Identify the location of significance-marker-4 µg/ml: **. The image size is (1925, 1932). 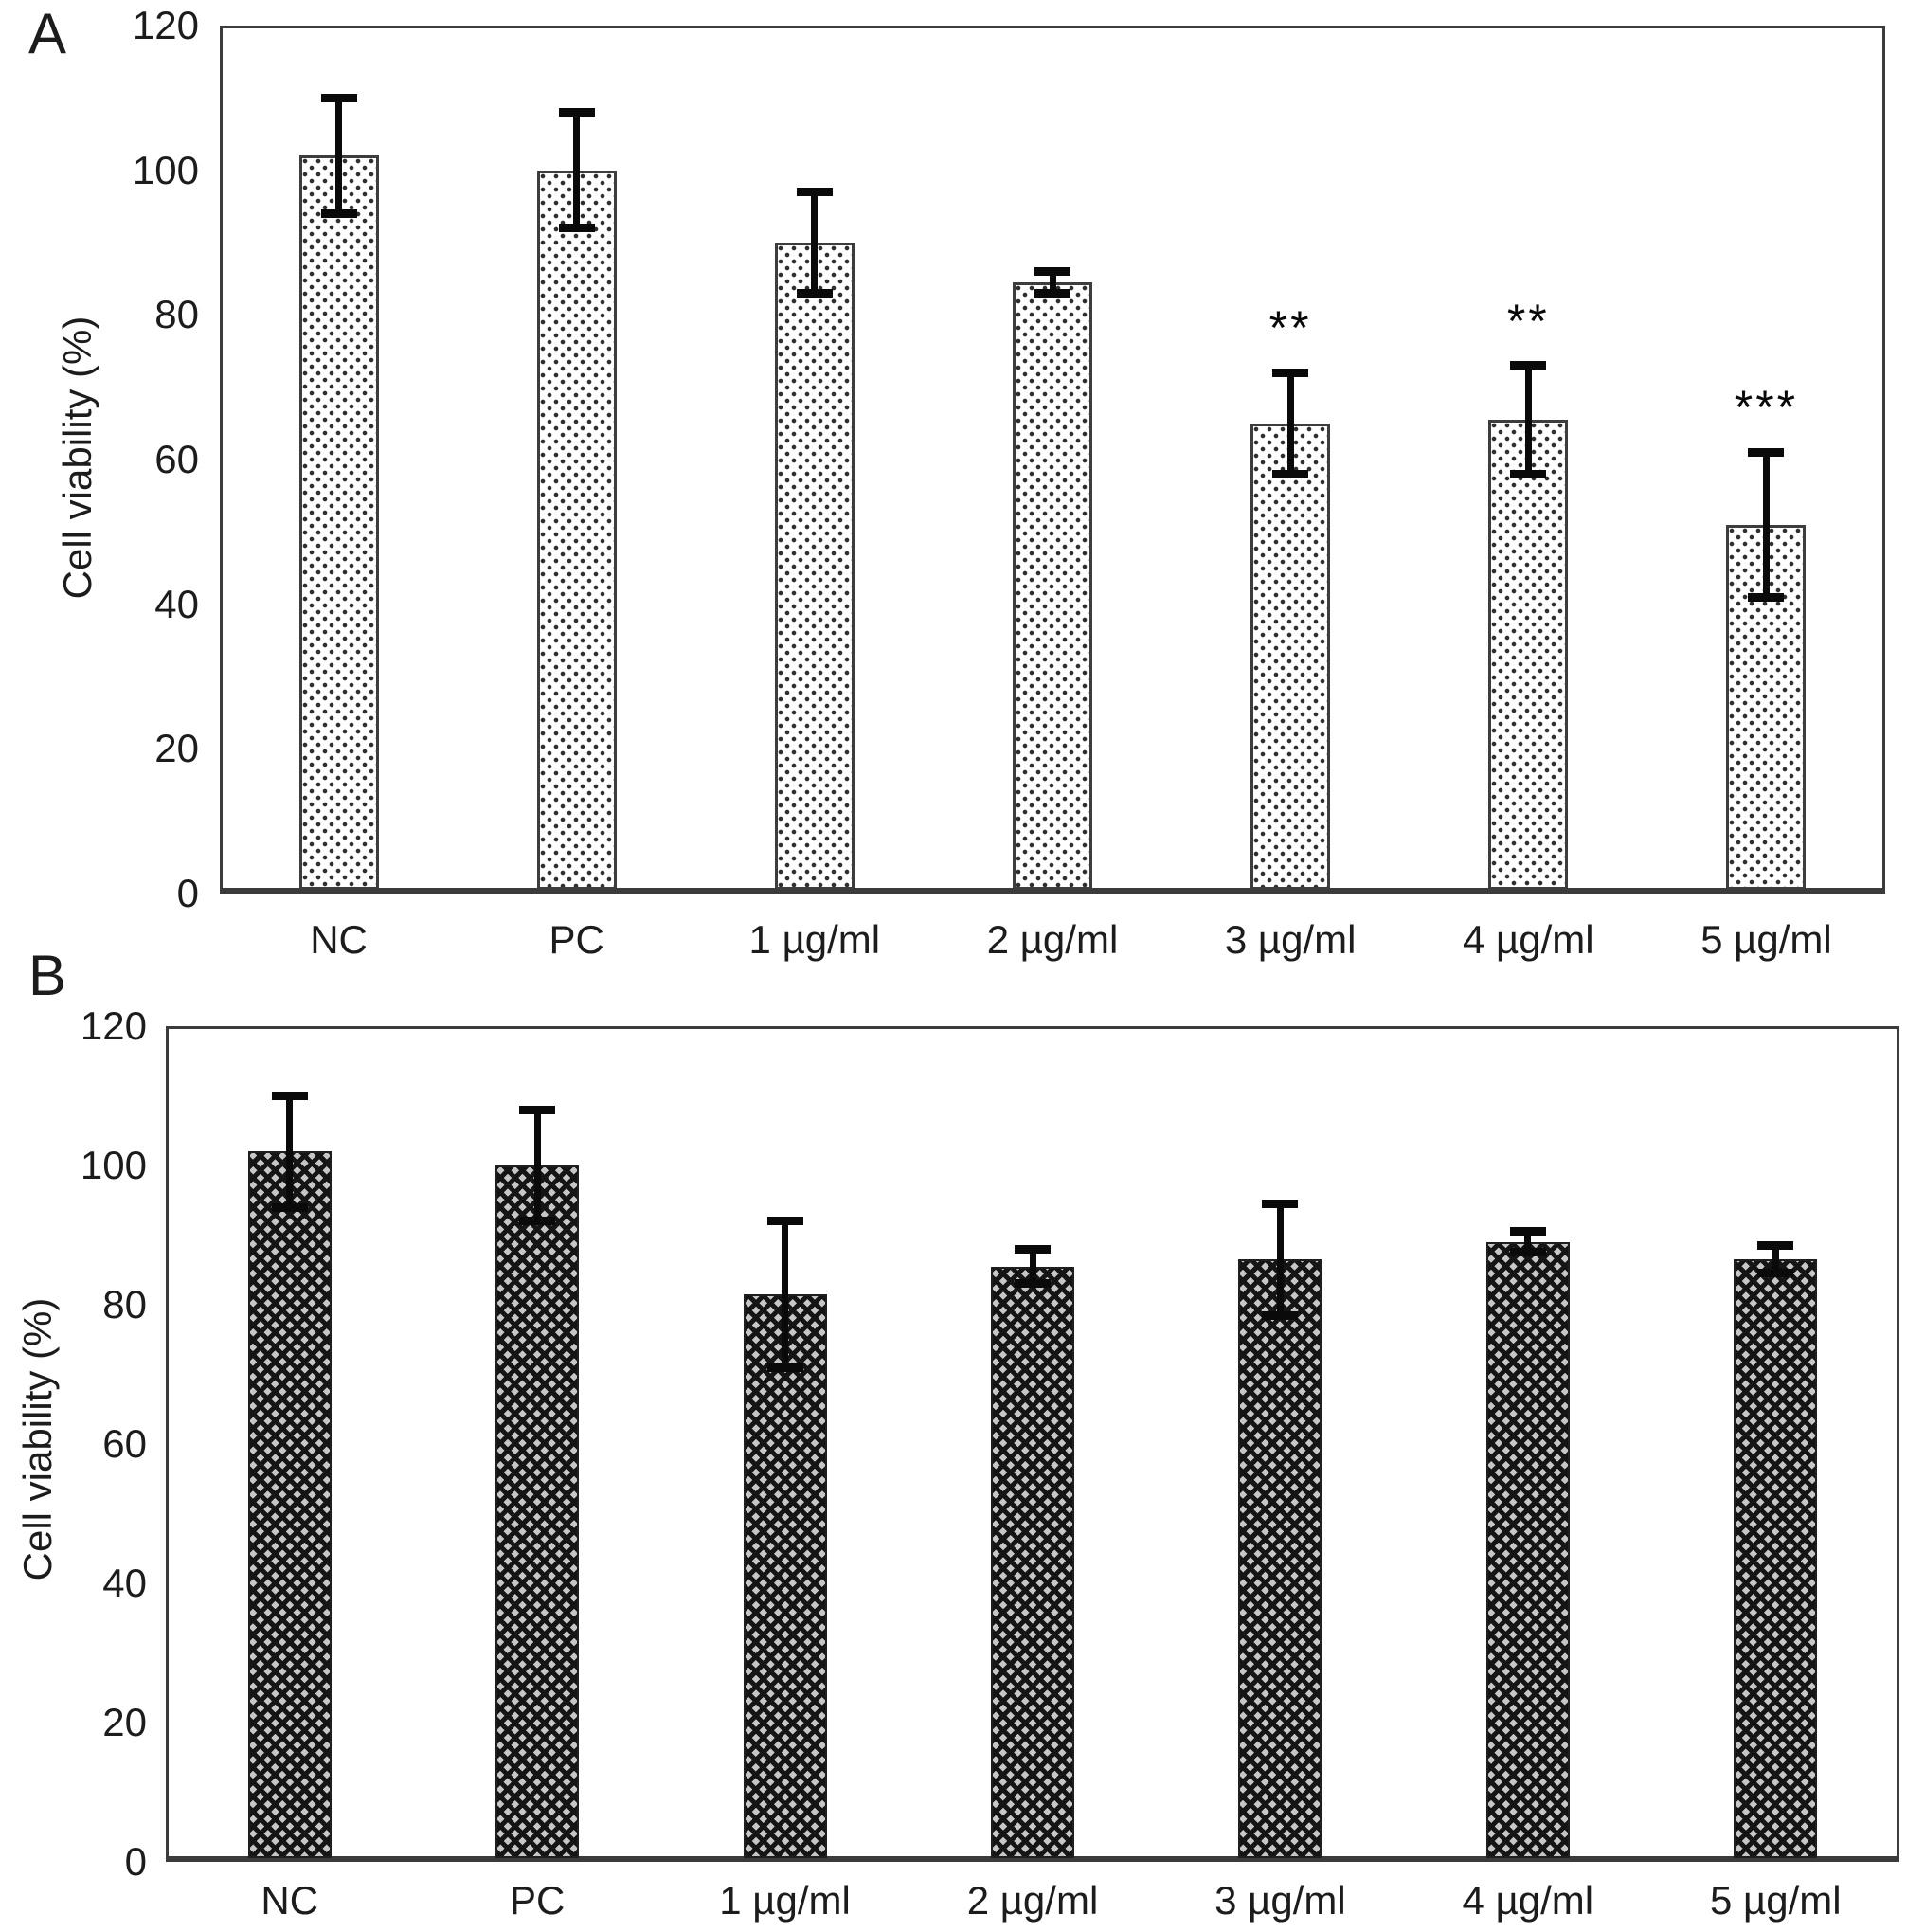
(1528, 321).